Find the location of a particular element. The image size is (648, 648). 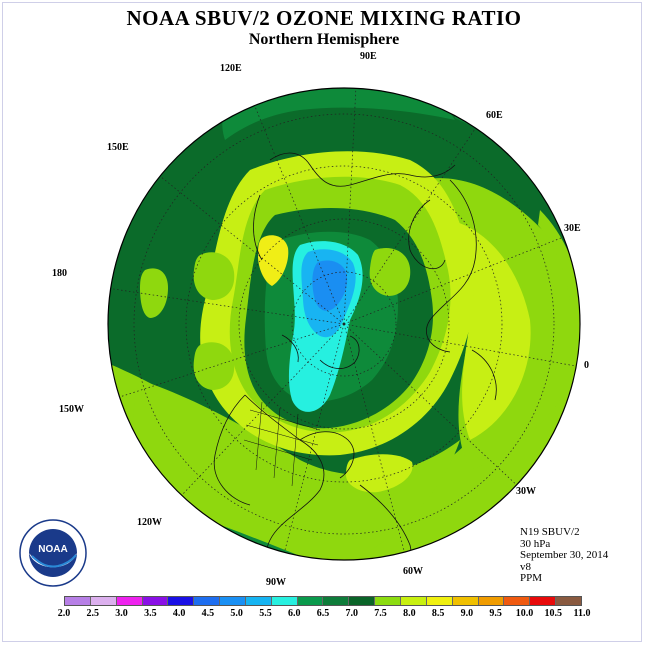

colorbar-tick-label: 2.5 is located at coordinates (93, 613).